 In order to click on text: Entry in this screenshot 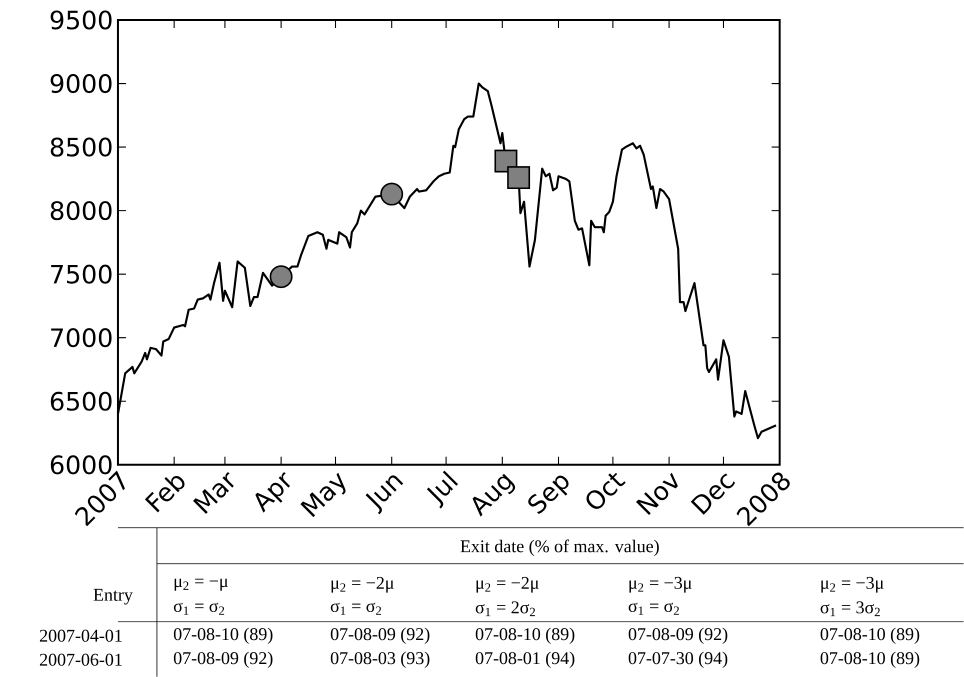, I will do `click(113, 596)`.